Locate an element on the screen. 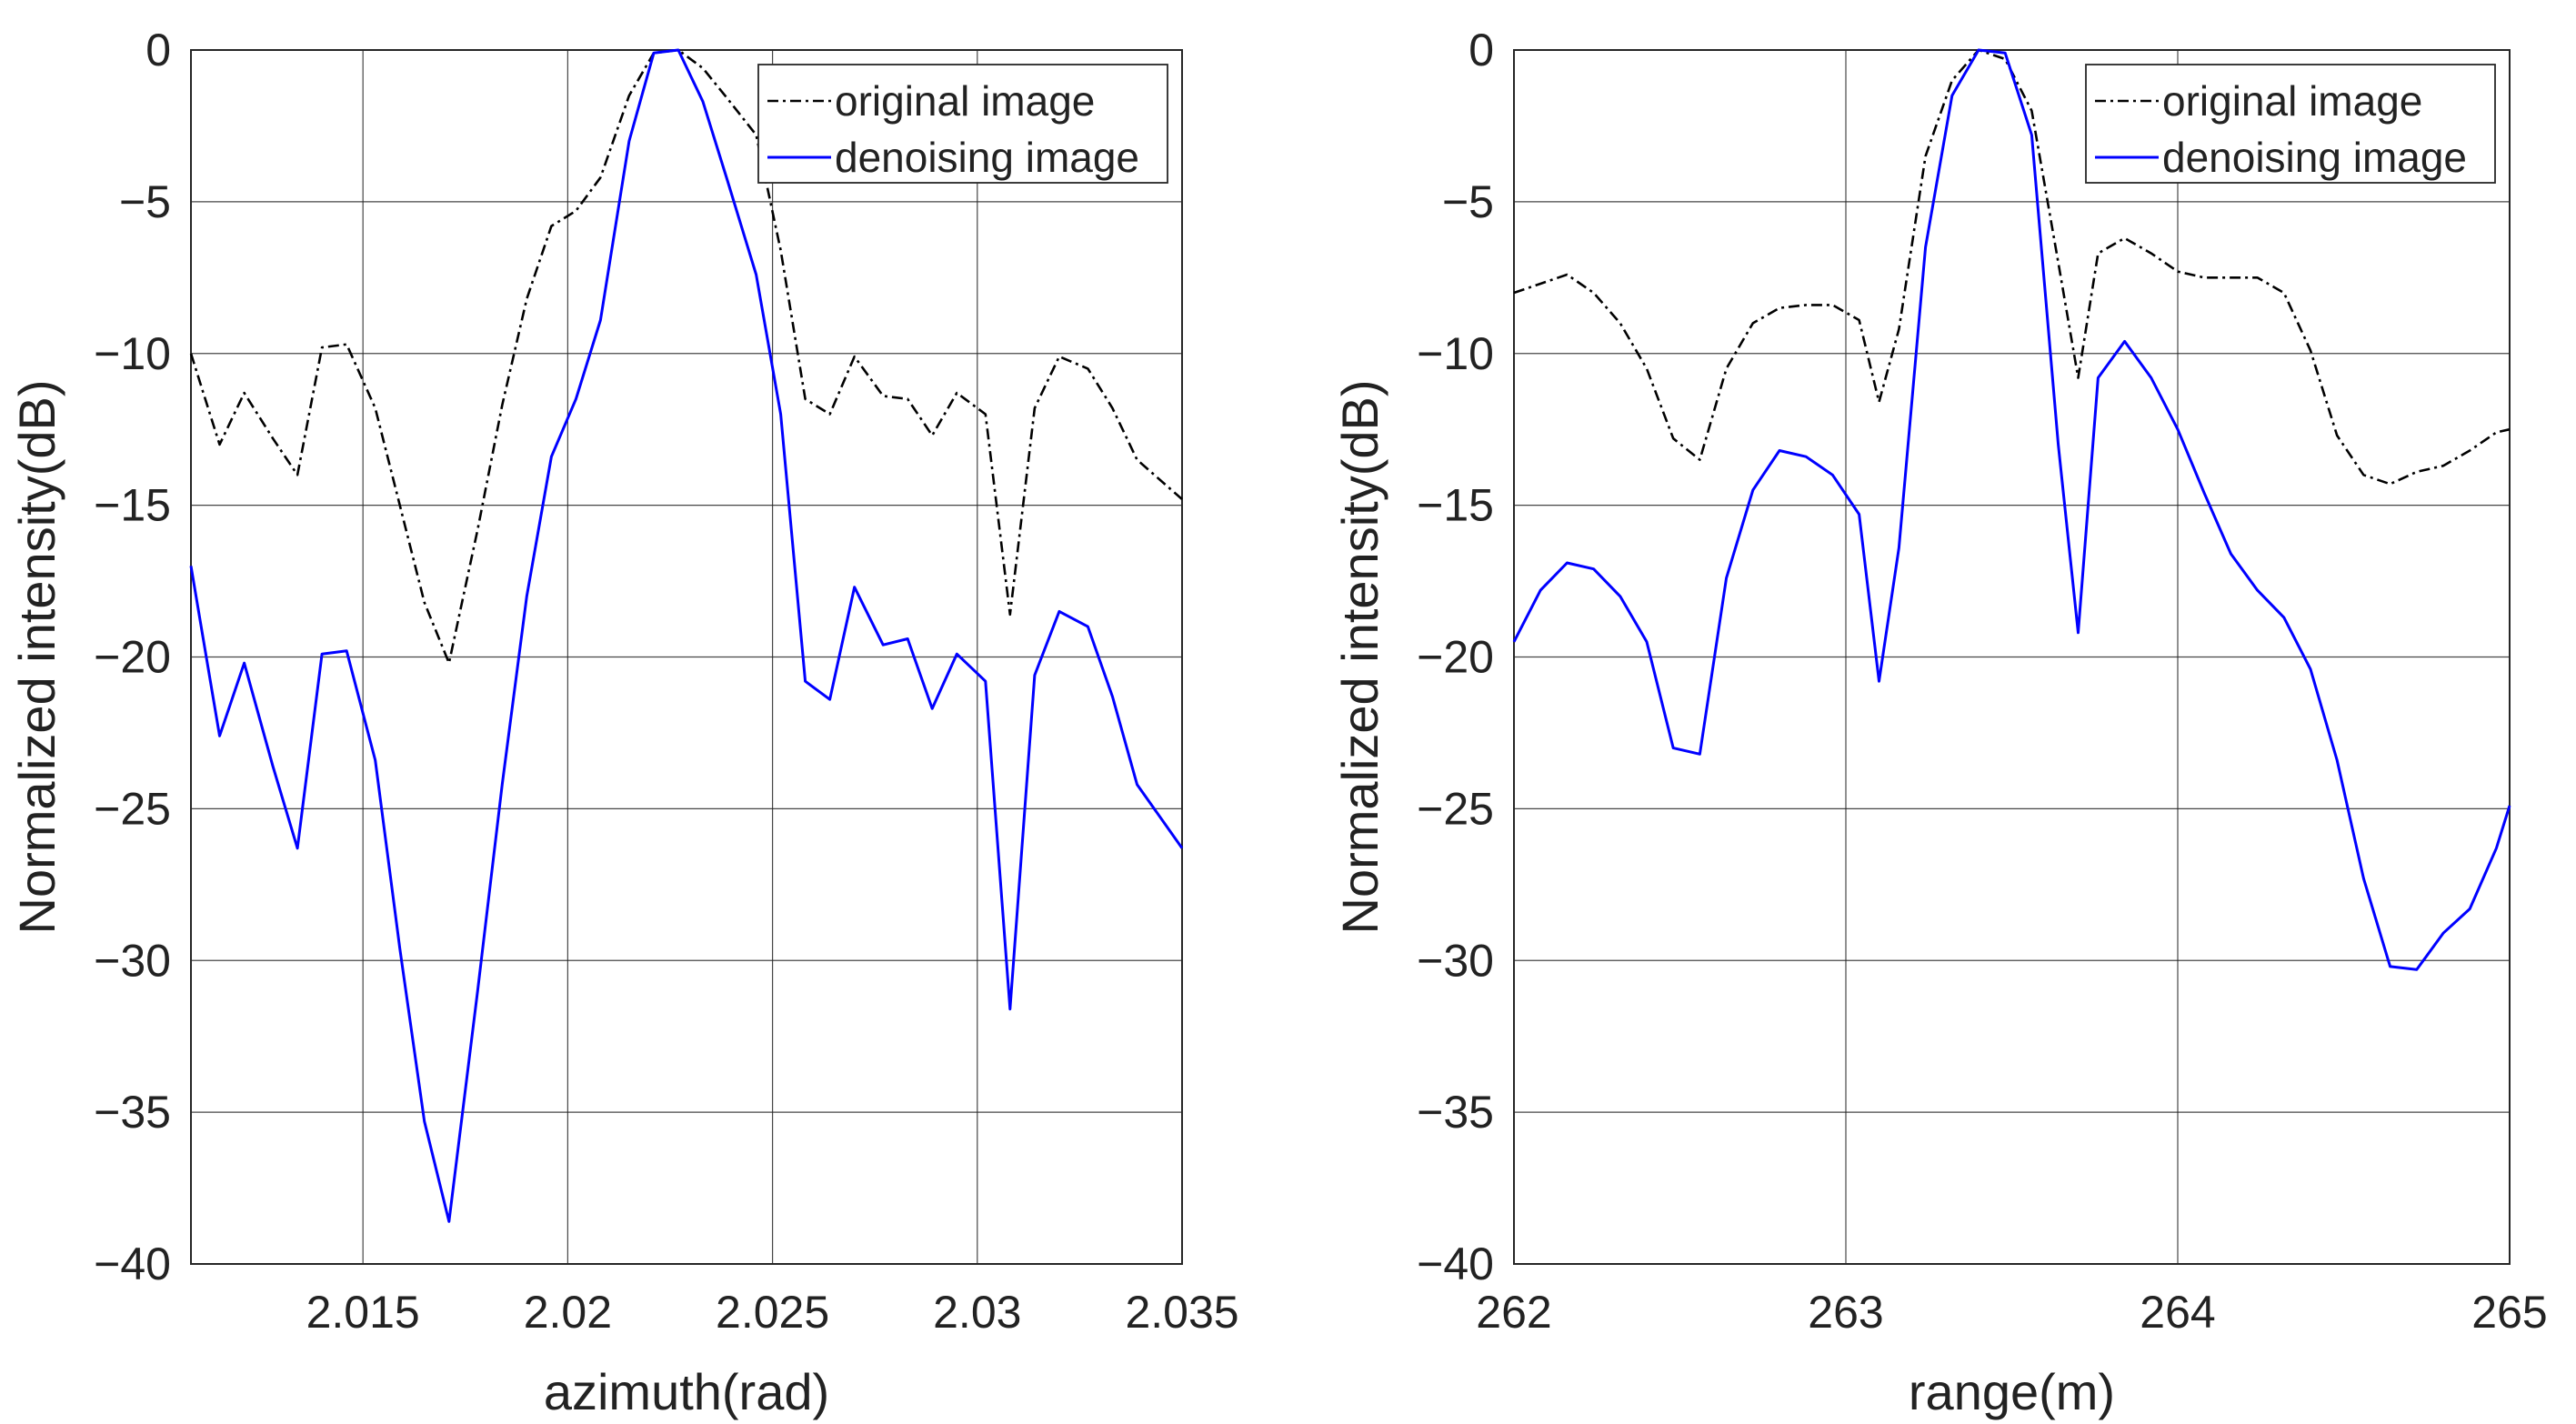  x-tick-label: 2.015 is located at coordinates (363, 1313).